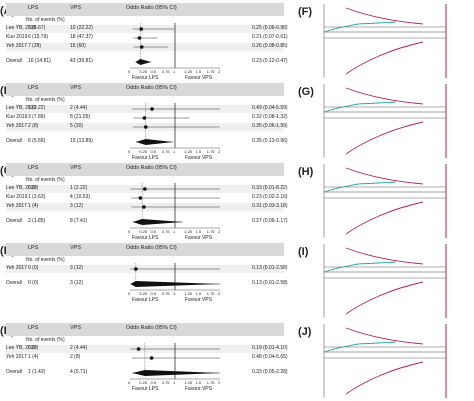 The height and width of the screenshot is (401, 474). What do you see at coordinates (81, 61) in the screenshot?
I see `vps-events: 43 (39.81)` at bounding box center [81, 61].